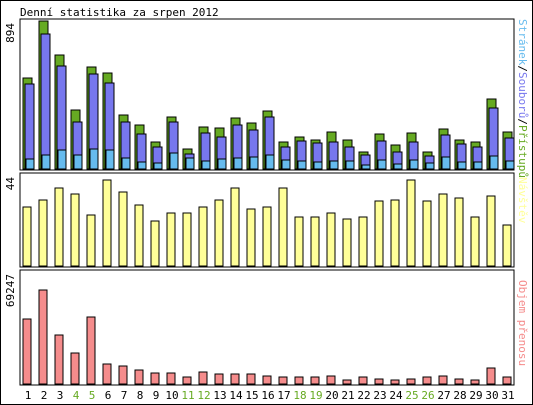 The height and width of the screenshot is (405, 533). I want to click on x-tick-label-day-20: 20, so click(331, 395).